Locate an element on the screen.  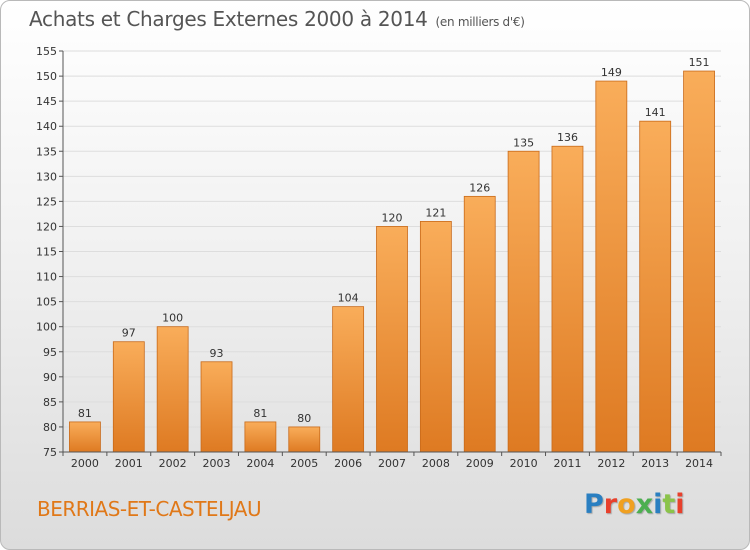
y-tick-label: 95 is located at coordinates (50, 352).